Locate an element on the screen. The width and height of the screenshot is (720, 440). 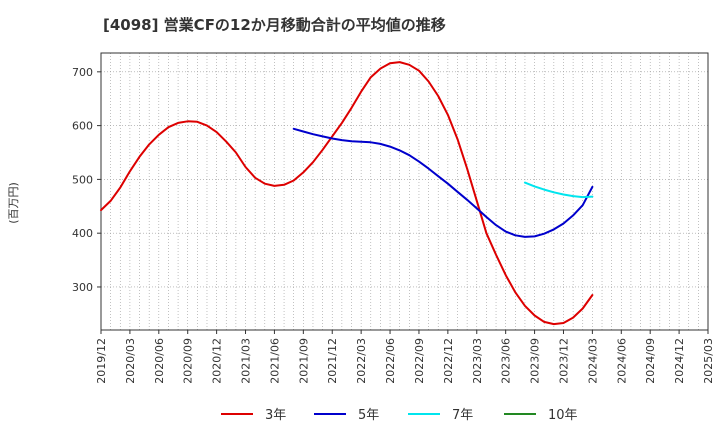
legend: 3年 5年 7年 10年 is located at coordinates (399, 415).